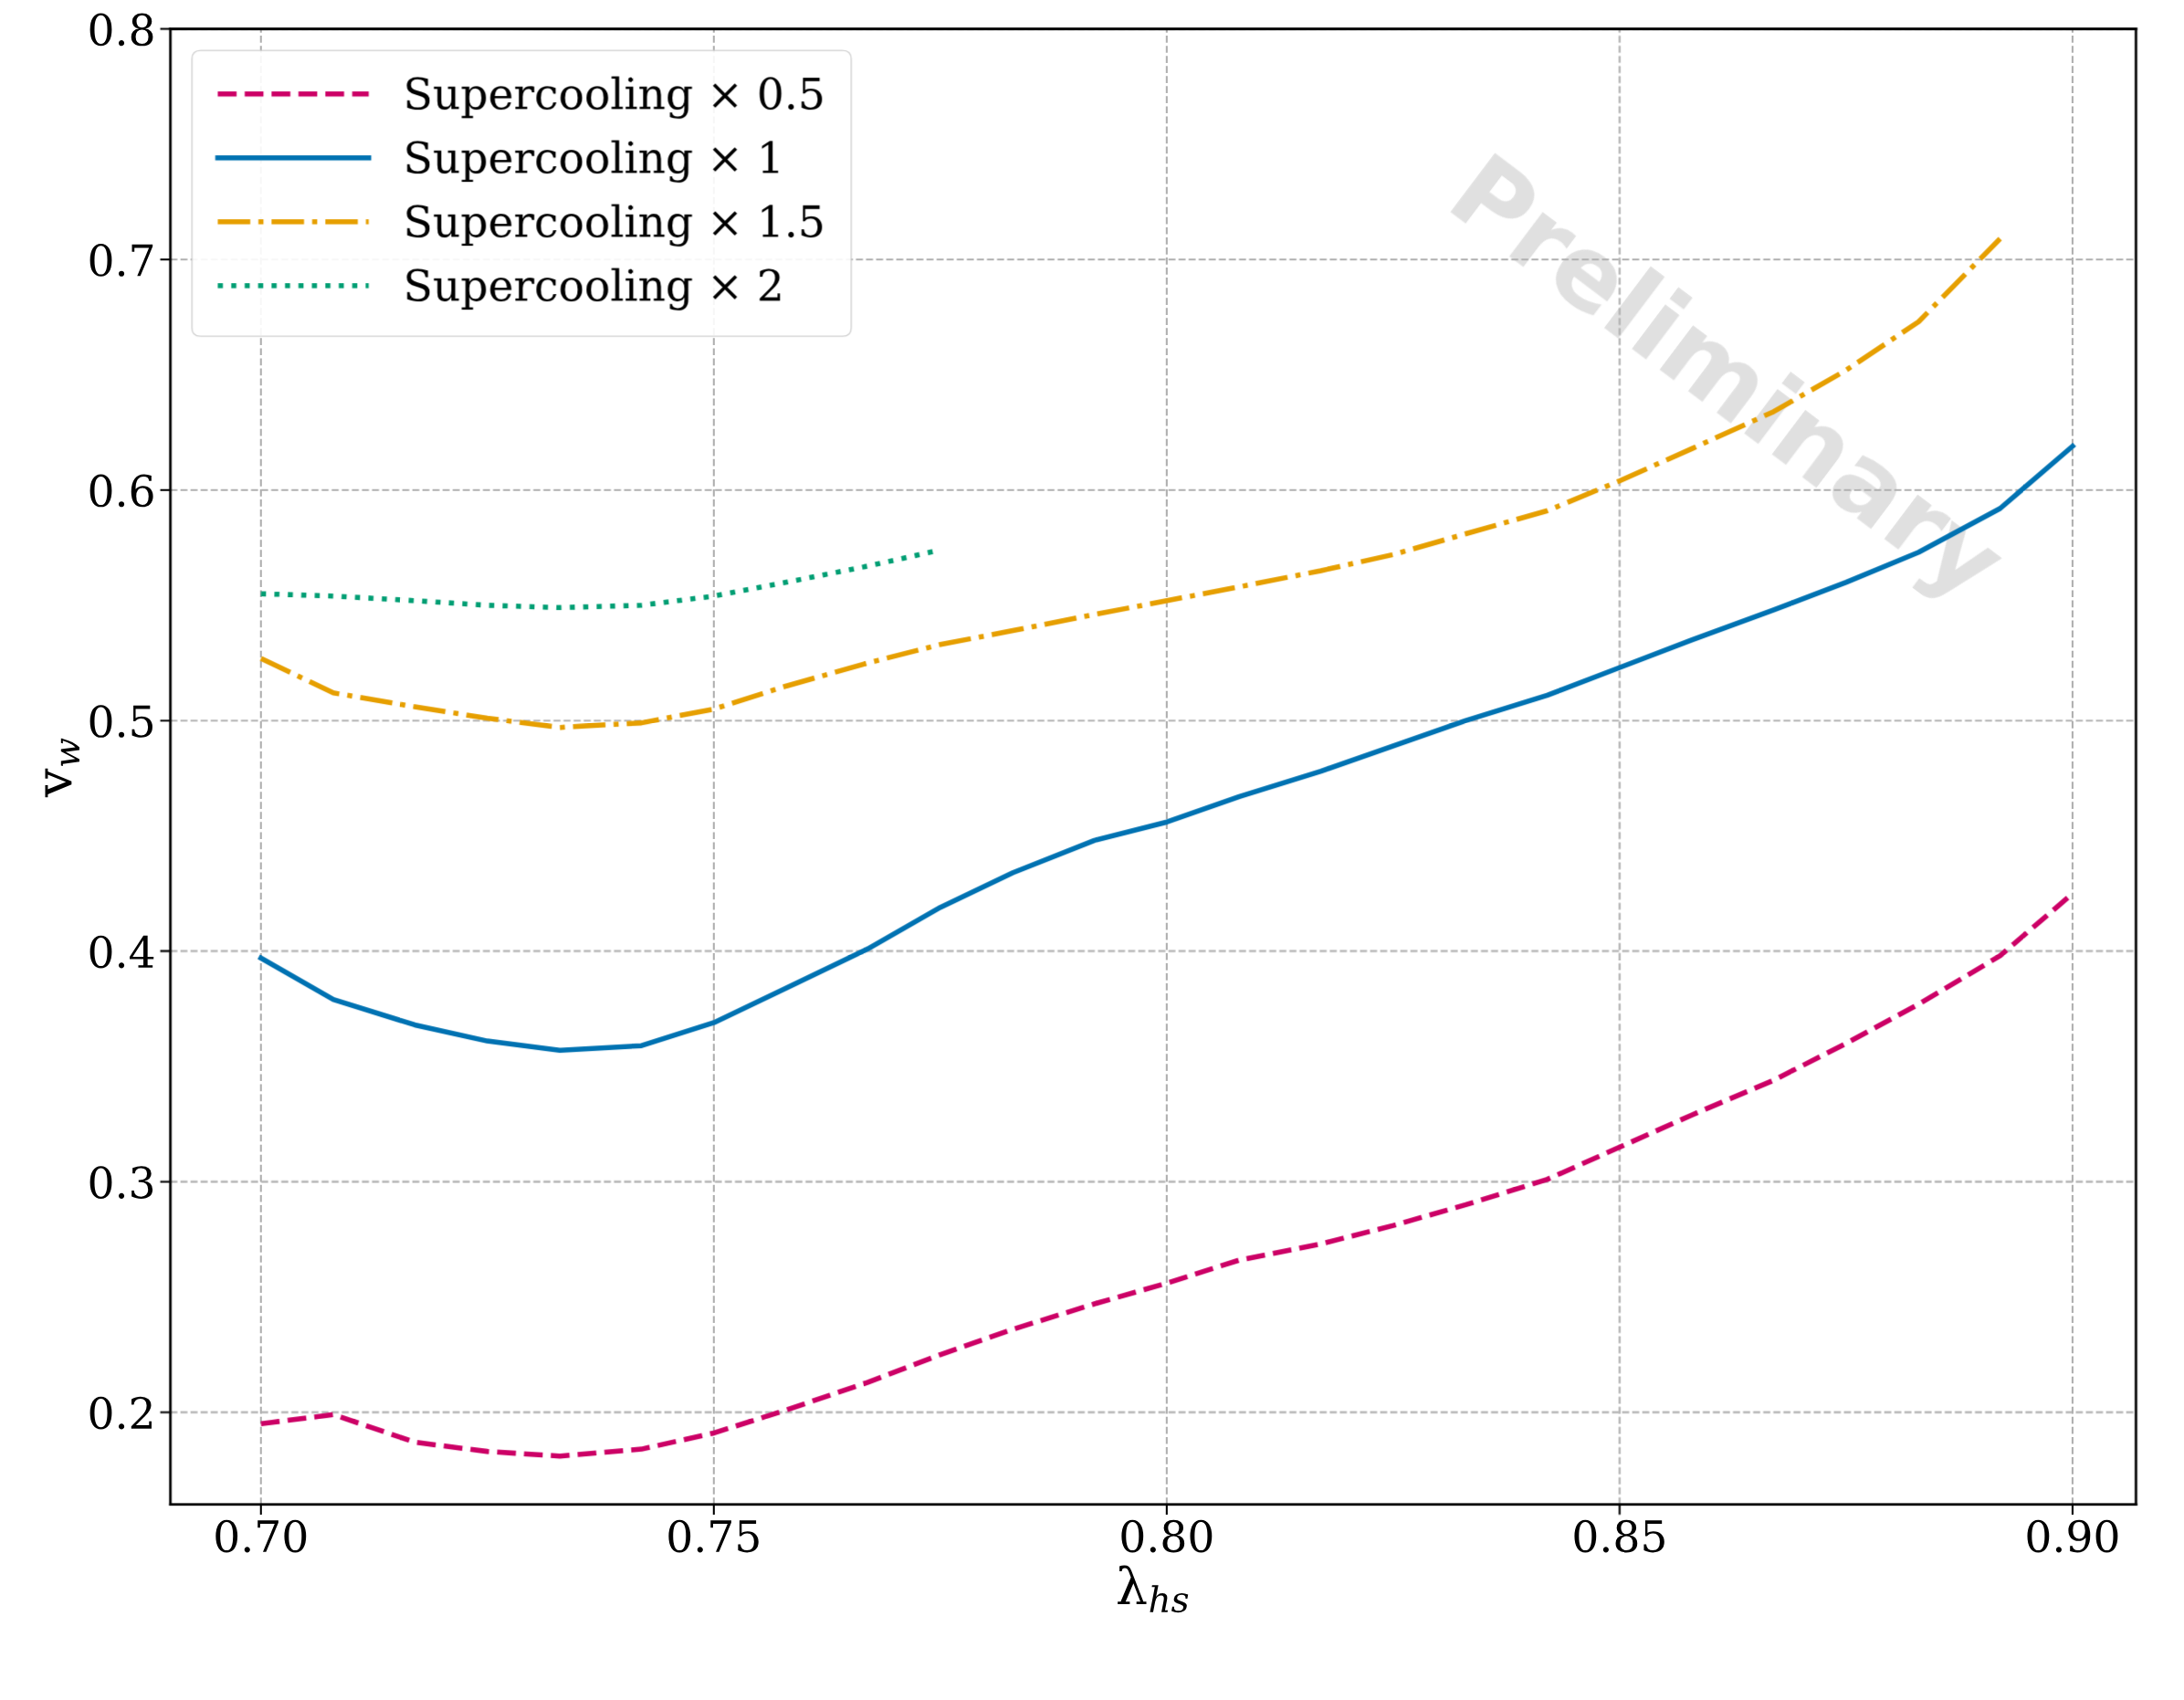 The image size is (2184, 1700). I want to click on legend-label: Supercooling × 2, so click(594, 289).